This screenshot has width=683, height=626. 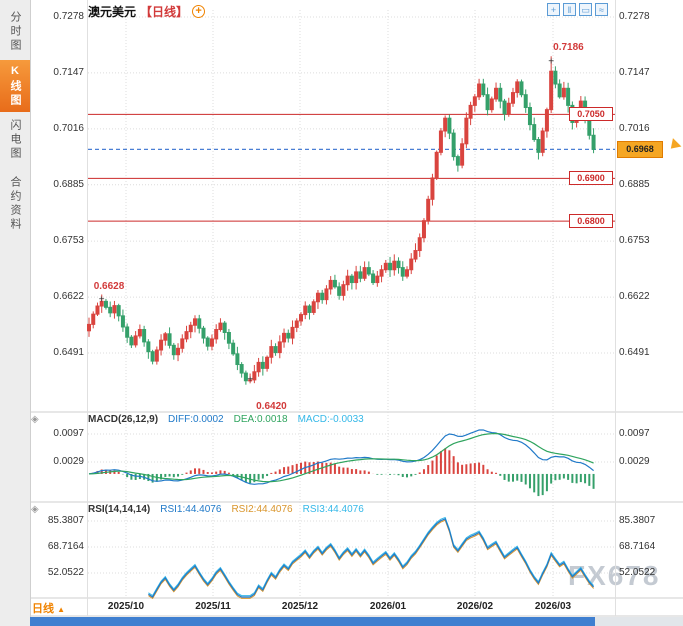 I want to click on footer-period-selector: 日线 ▲, so click(x=48, y=608).